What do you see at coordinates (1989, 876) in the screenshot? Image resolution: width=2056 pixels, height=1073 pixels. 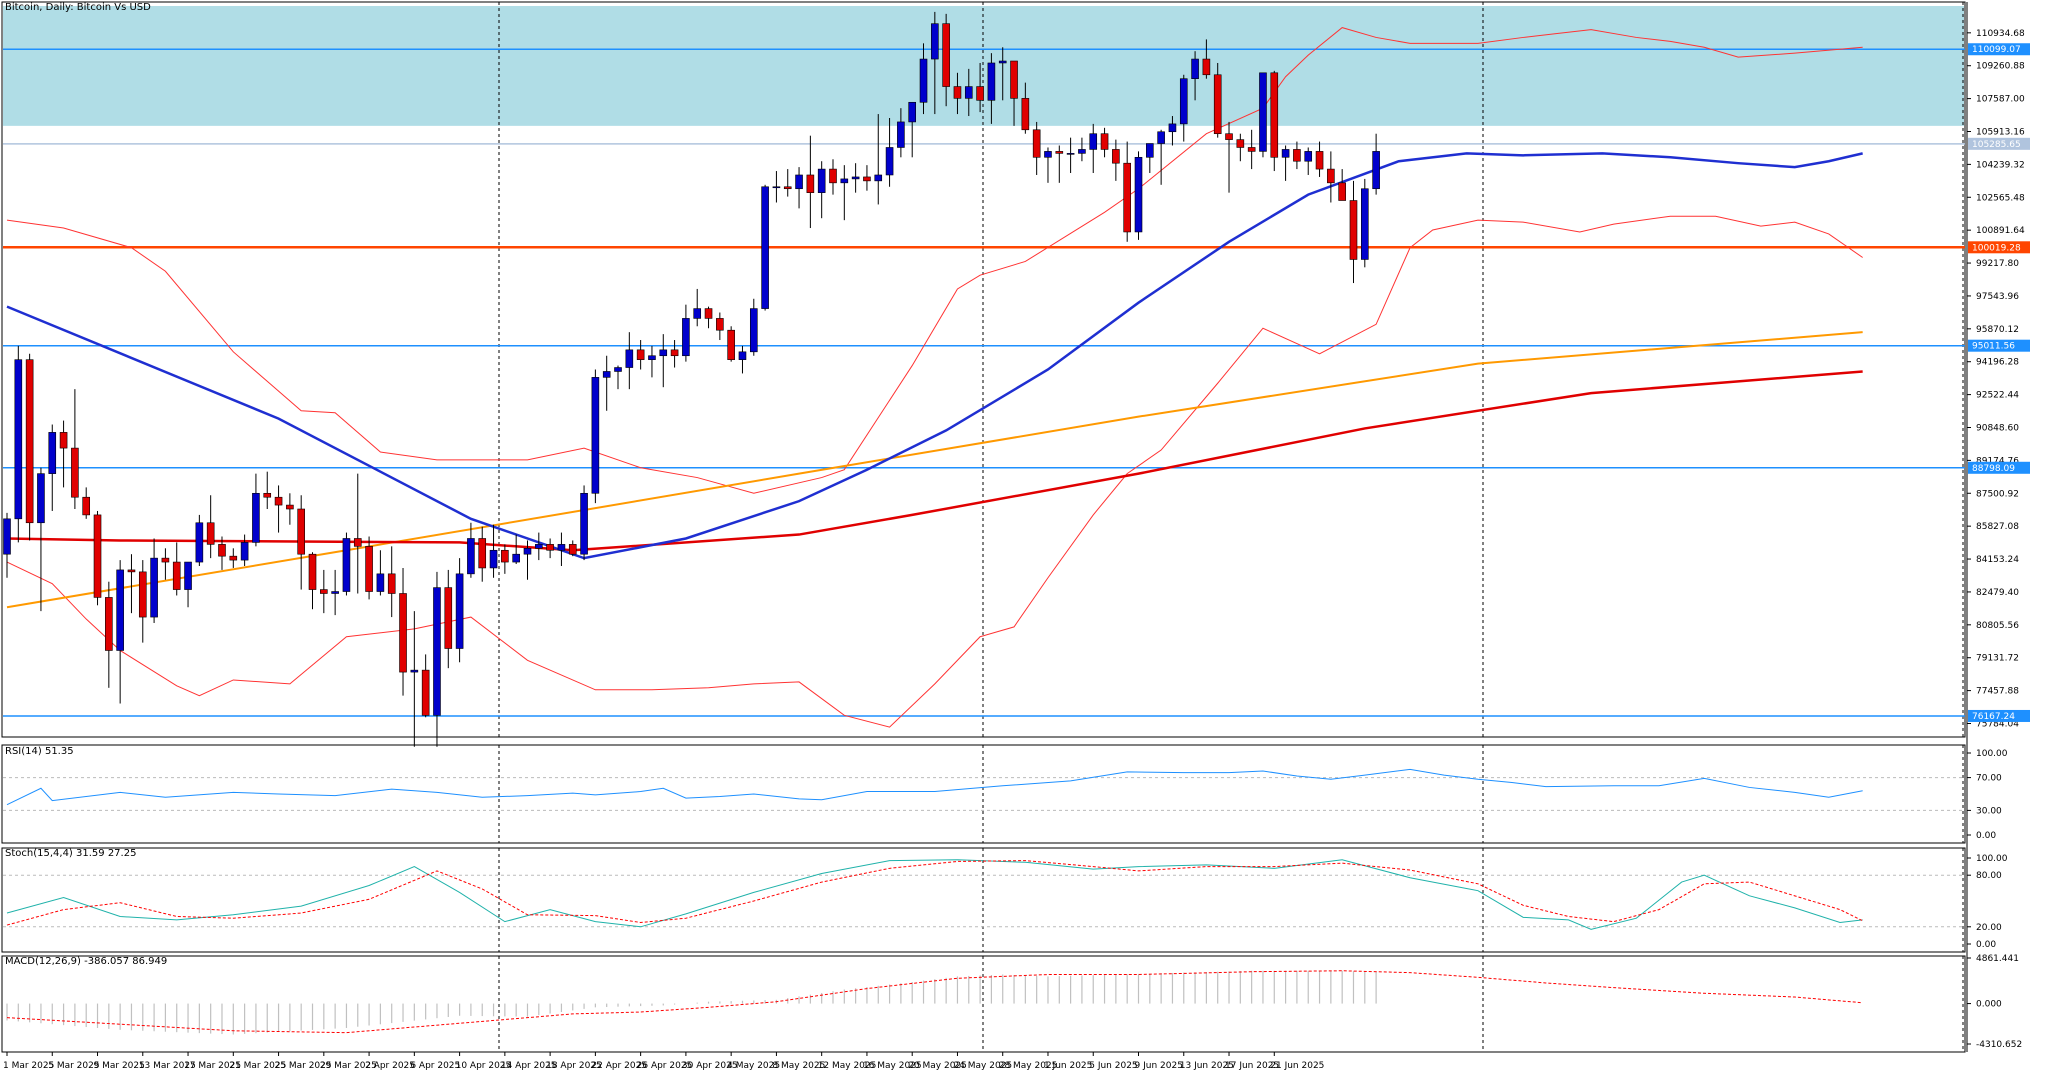 I see `stoch-tick-label: 80.00` at bounding box center [1989, 876].